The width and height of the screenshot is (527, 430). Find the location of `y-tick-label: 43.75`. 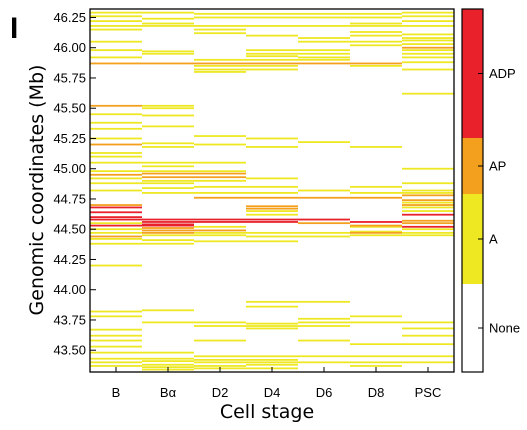

y-tick-label: 43.75 is located at coordinates (69, 319).